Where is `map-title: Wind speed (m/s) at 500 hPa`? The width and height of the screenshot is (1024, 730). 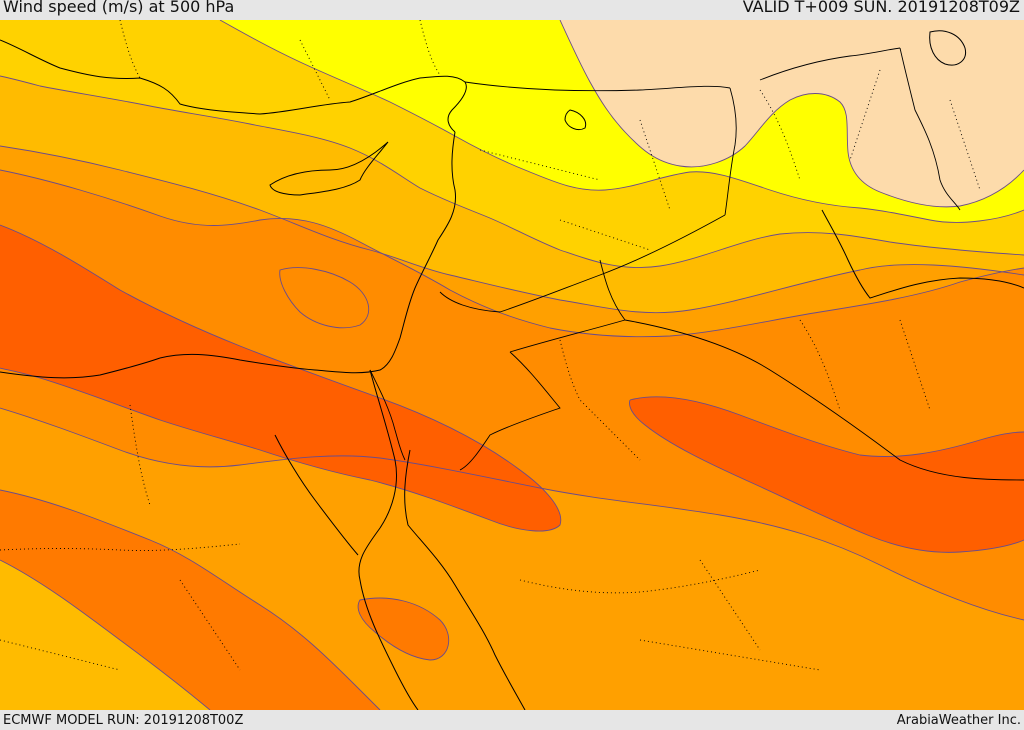 map-title: Wind speed (m/s) at 500 hPa is located at coordinates (119, 8).